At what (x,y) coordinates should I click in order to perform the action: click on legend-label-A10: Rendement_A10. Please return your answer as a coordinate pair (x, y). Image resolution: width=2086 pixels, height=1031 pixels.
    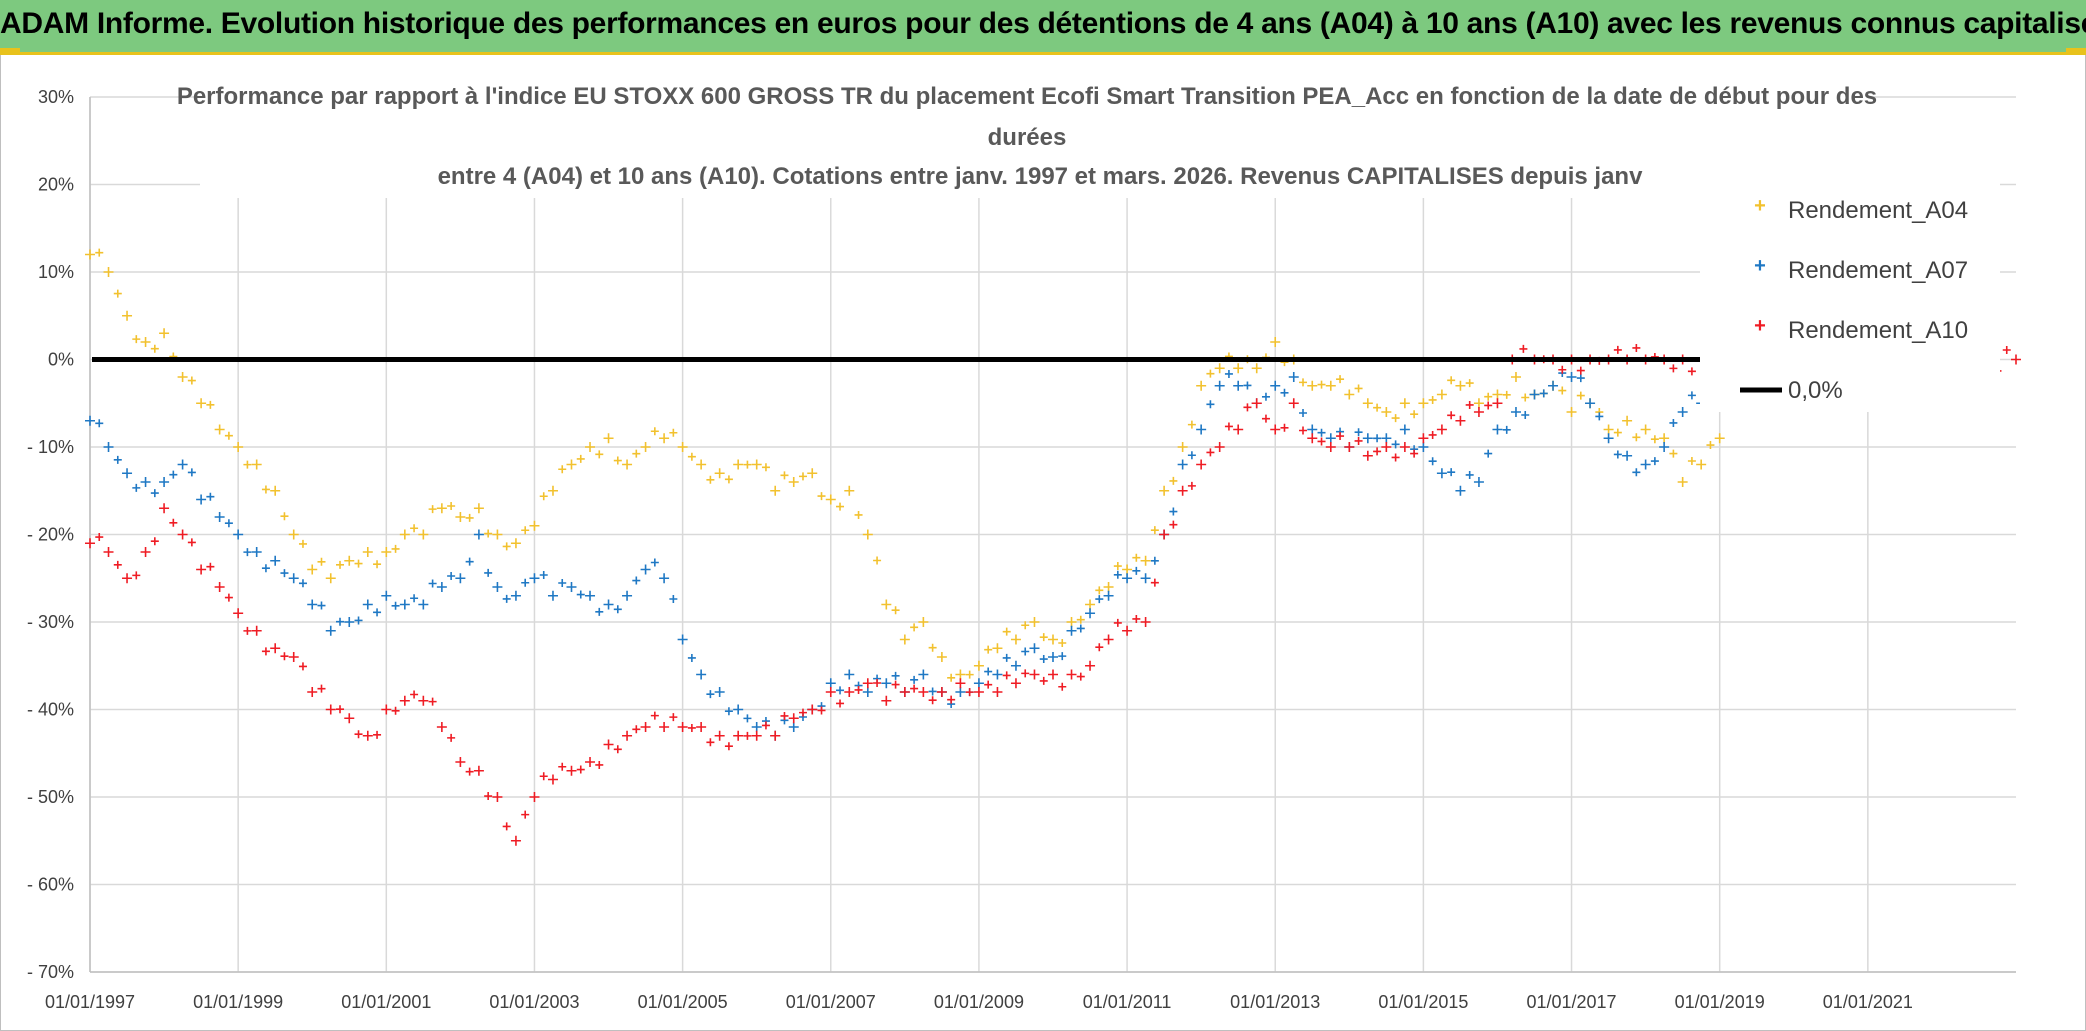
    Looking at the image, I should click on (1878, 330).